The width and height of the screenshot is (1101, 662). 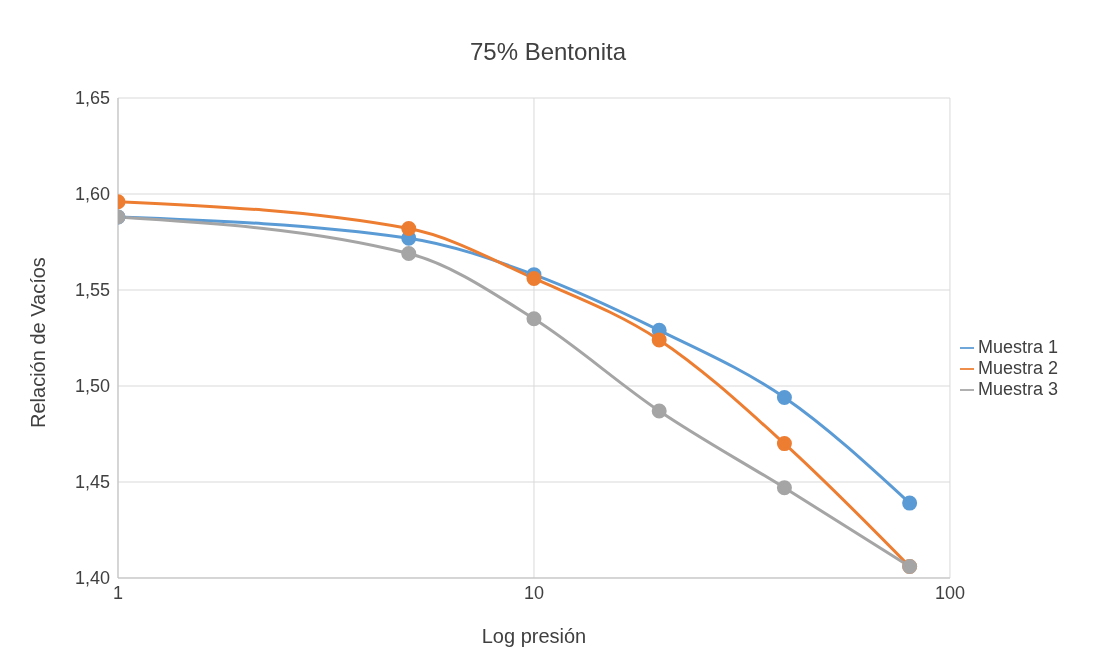 What do you see at coordinates (533, 592) in the screenshot?
I see `x-tick-label: 10` at bounding box center [533, 592].